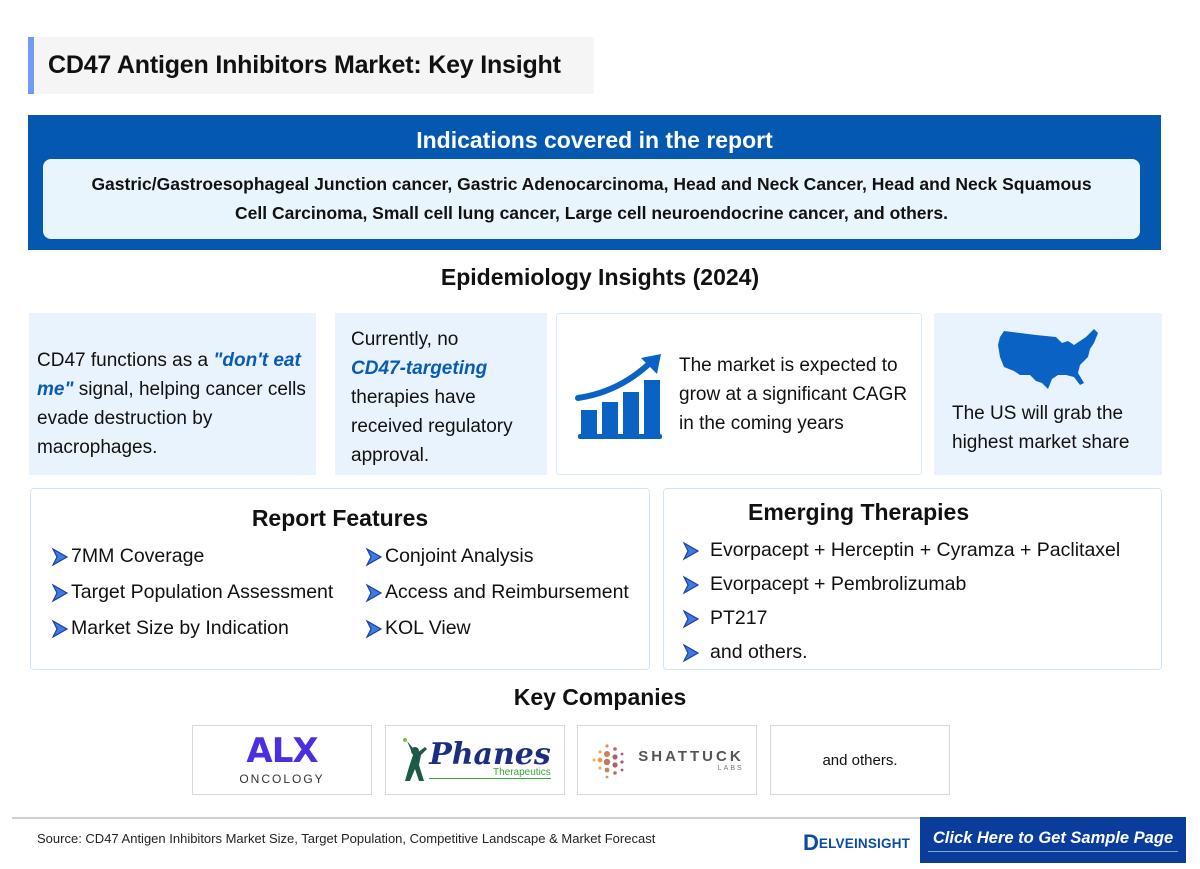  What do you see at coordinates (739, 618) in the screenshot?
I see `therapy-label: PT217` at bounding box center [739, 618].